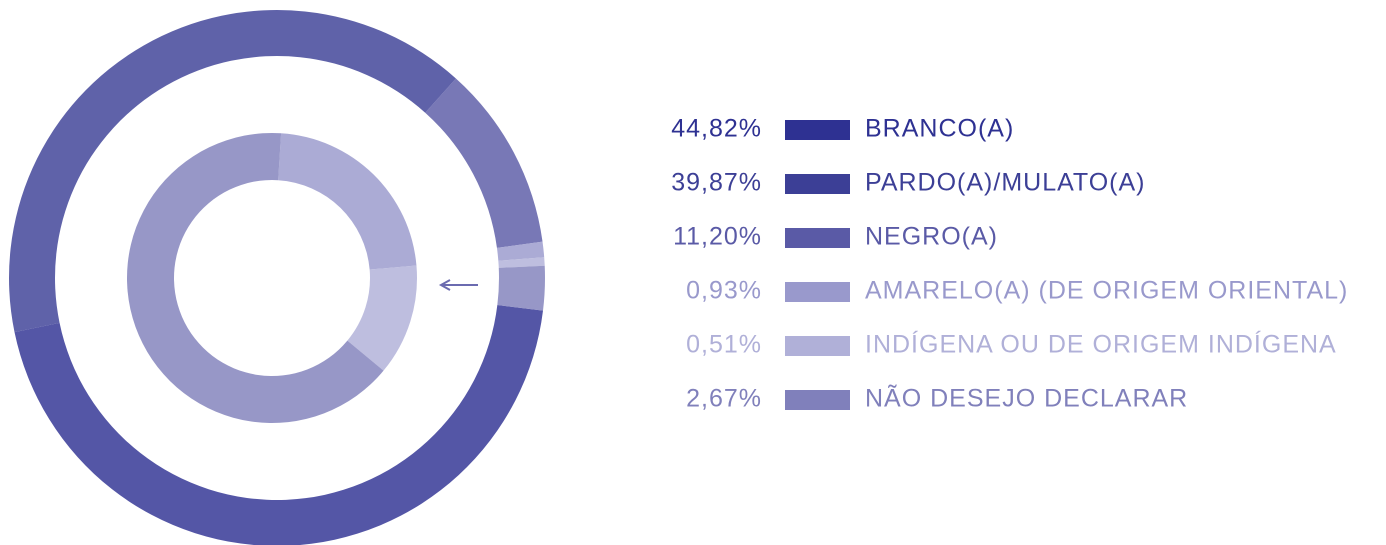 The height and width of the screenshot is (545, 1386). Describe the element at coordinates (724, 345) in the screenshot. I see `legend-value: 0,51%` at that location.